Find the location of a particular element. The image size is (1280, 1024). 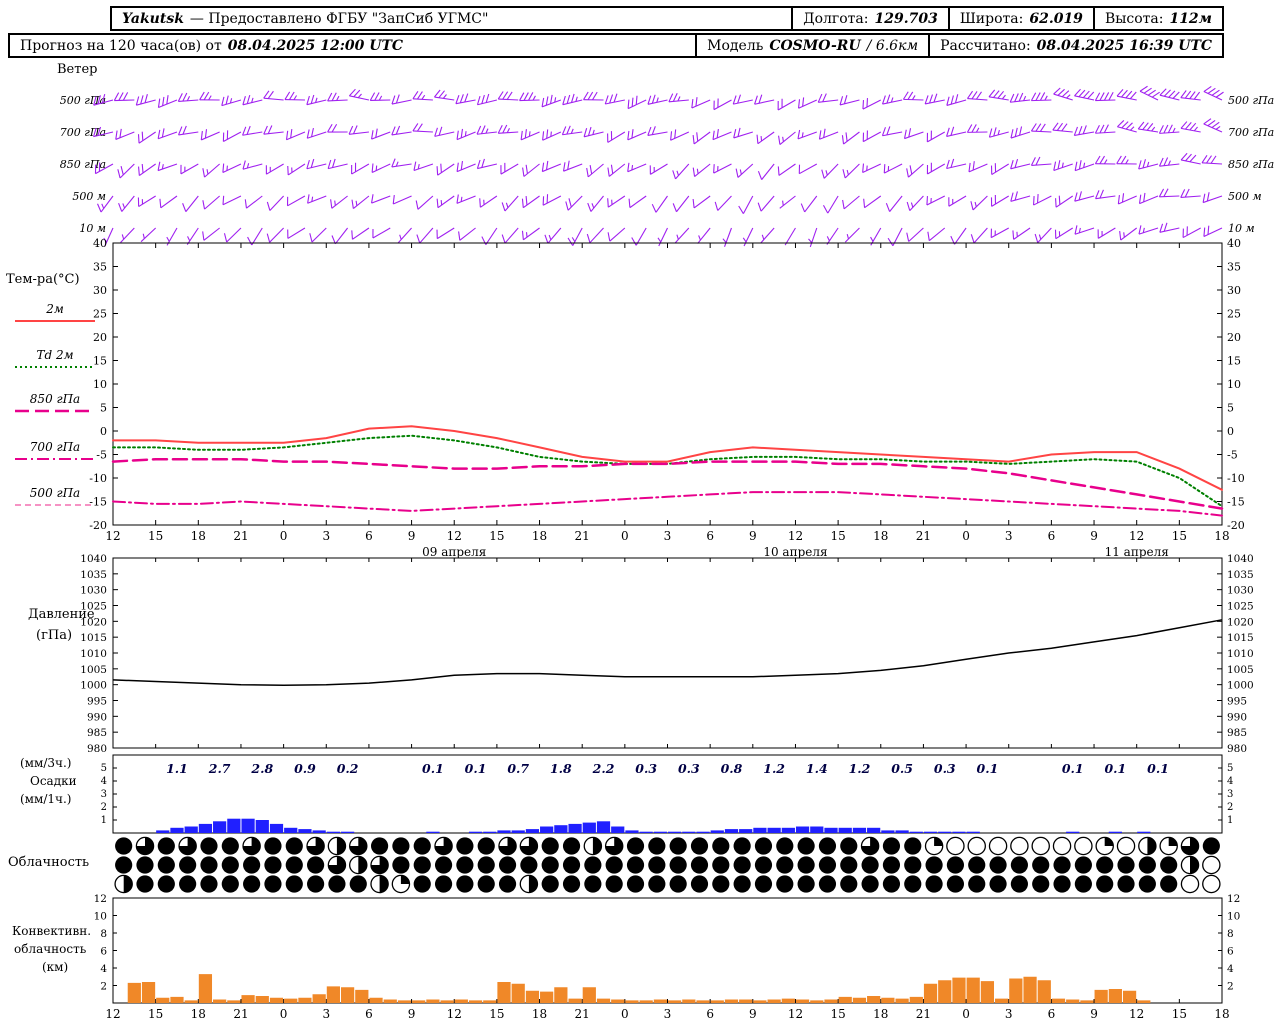

svg-text: 10 апреля is located at coordinates (795, 552).